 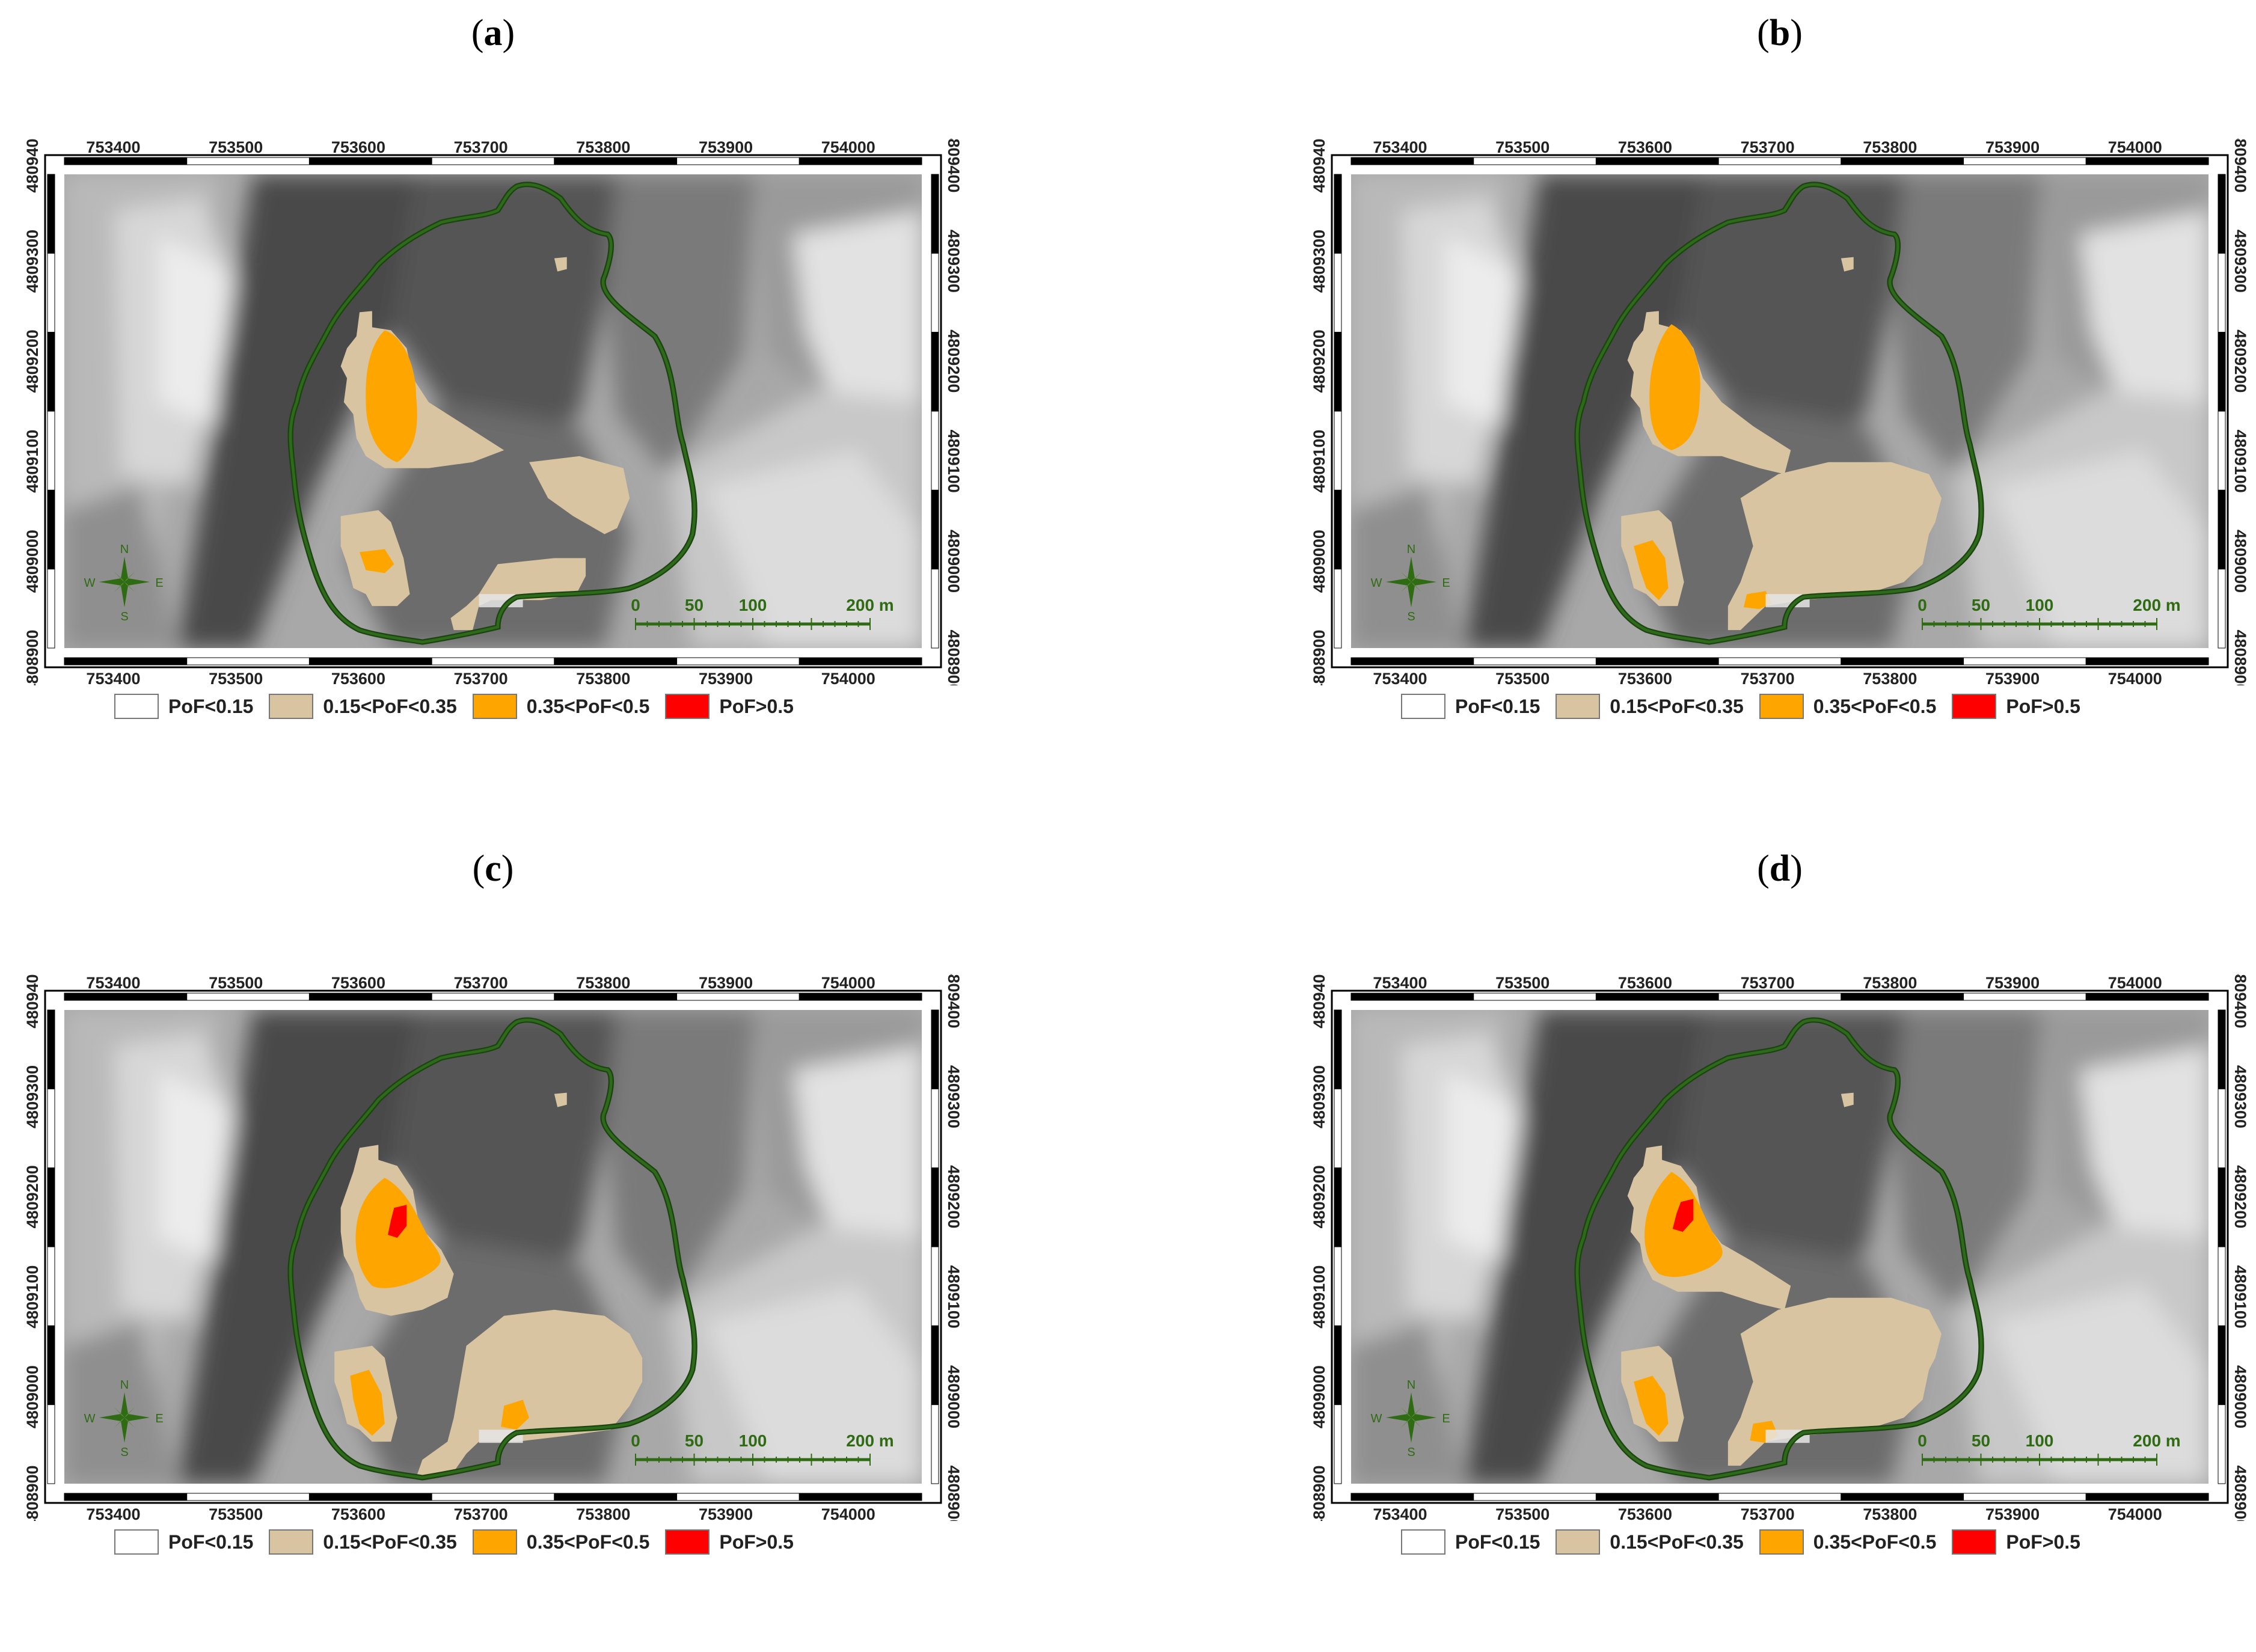 What do you see at coordinates (1645, 147) in the screenshot?
I see `x-tick-label-top: 753600` at bounding box center [1645, 147].